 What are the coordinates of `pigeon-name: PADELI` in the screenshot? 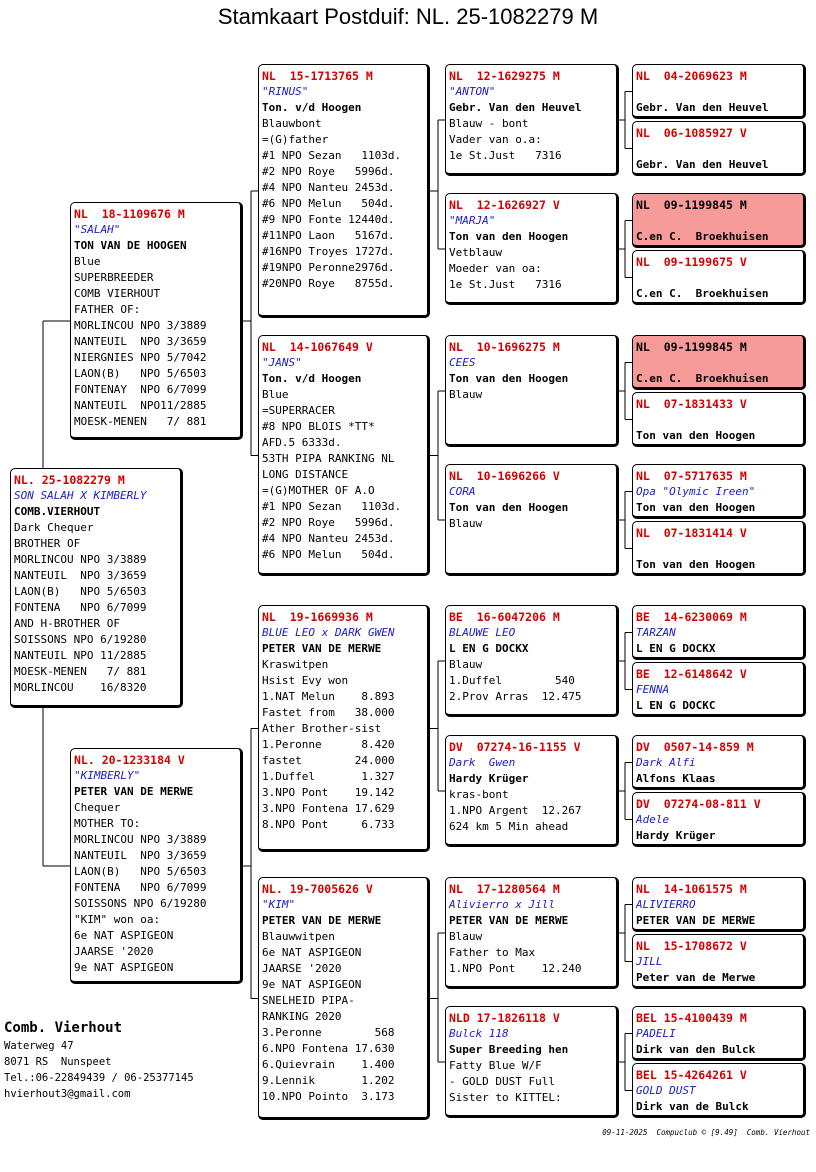 It's located at (656, 1033).